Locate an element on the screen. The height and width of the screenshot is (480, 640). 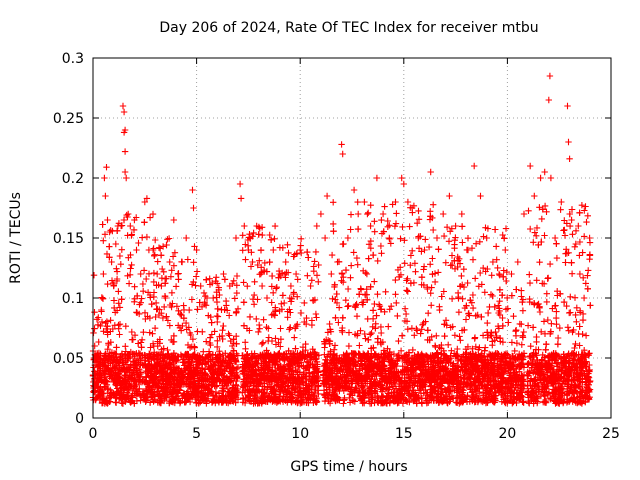
y-tick-label: 0.25 is located at coordinates (68, 119).